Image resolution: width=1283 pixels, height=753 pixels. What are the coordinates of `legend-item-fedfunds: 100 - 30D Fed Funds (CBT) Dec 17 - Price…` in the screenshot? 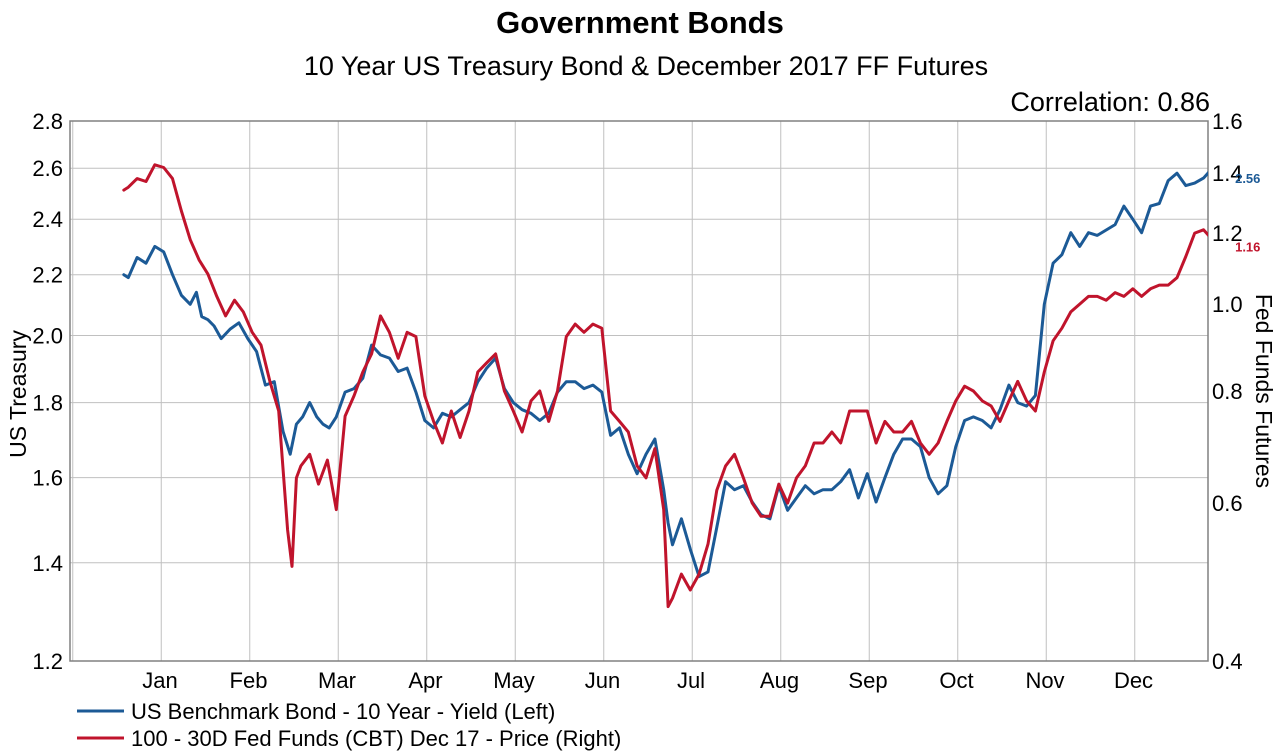 It's located at (349, 738).